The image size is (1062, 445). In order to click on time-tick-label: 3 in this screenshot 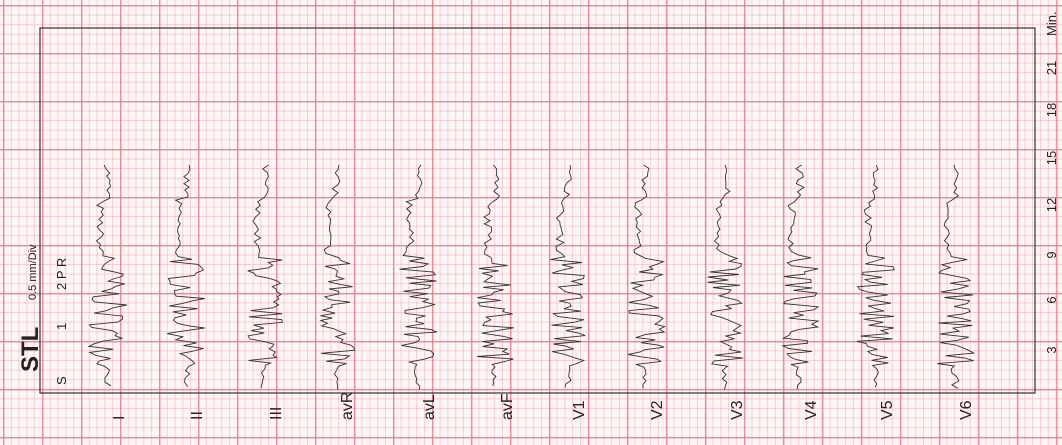, I will do `click(1051, 349)`.